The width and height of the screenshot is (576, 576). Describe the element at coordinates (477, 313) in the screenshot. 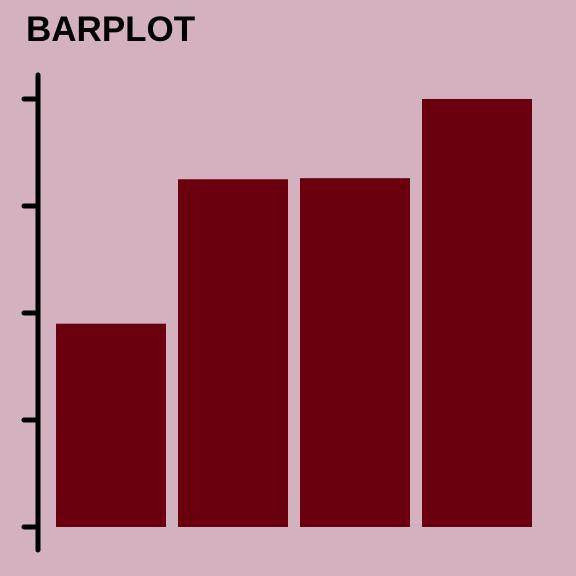

I see `bar-d` at that location.